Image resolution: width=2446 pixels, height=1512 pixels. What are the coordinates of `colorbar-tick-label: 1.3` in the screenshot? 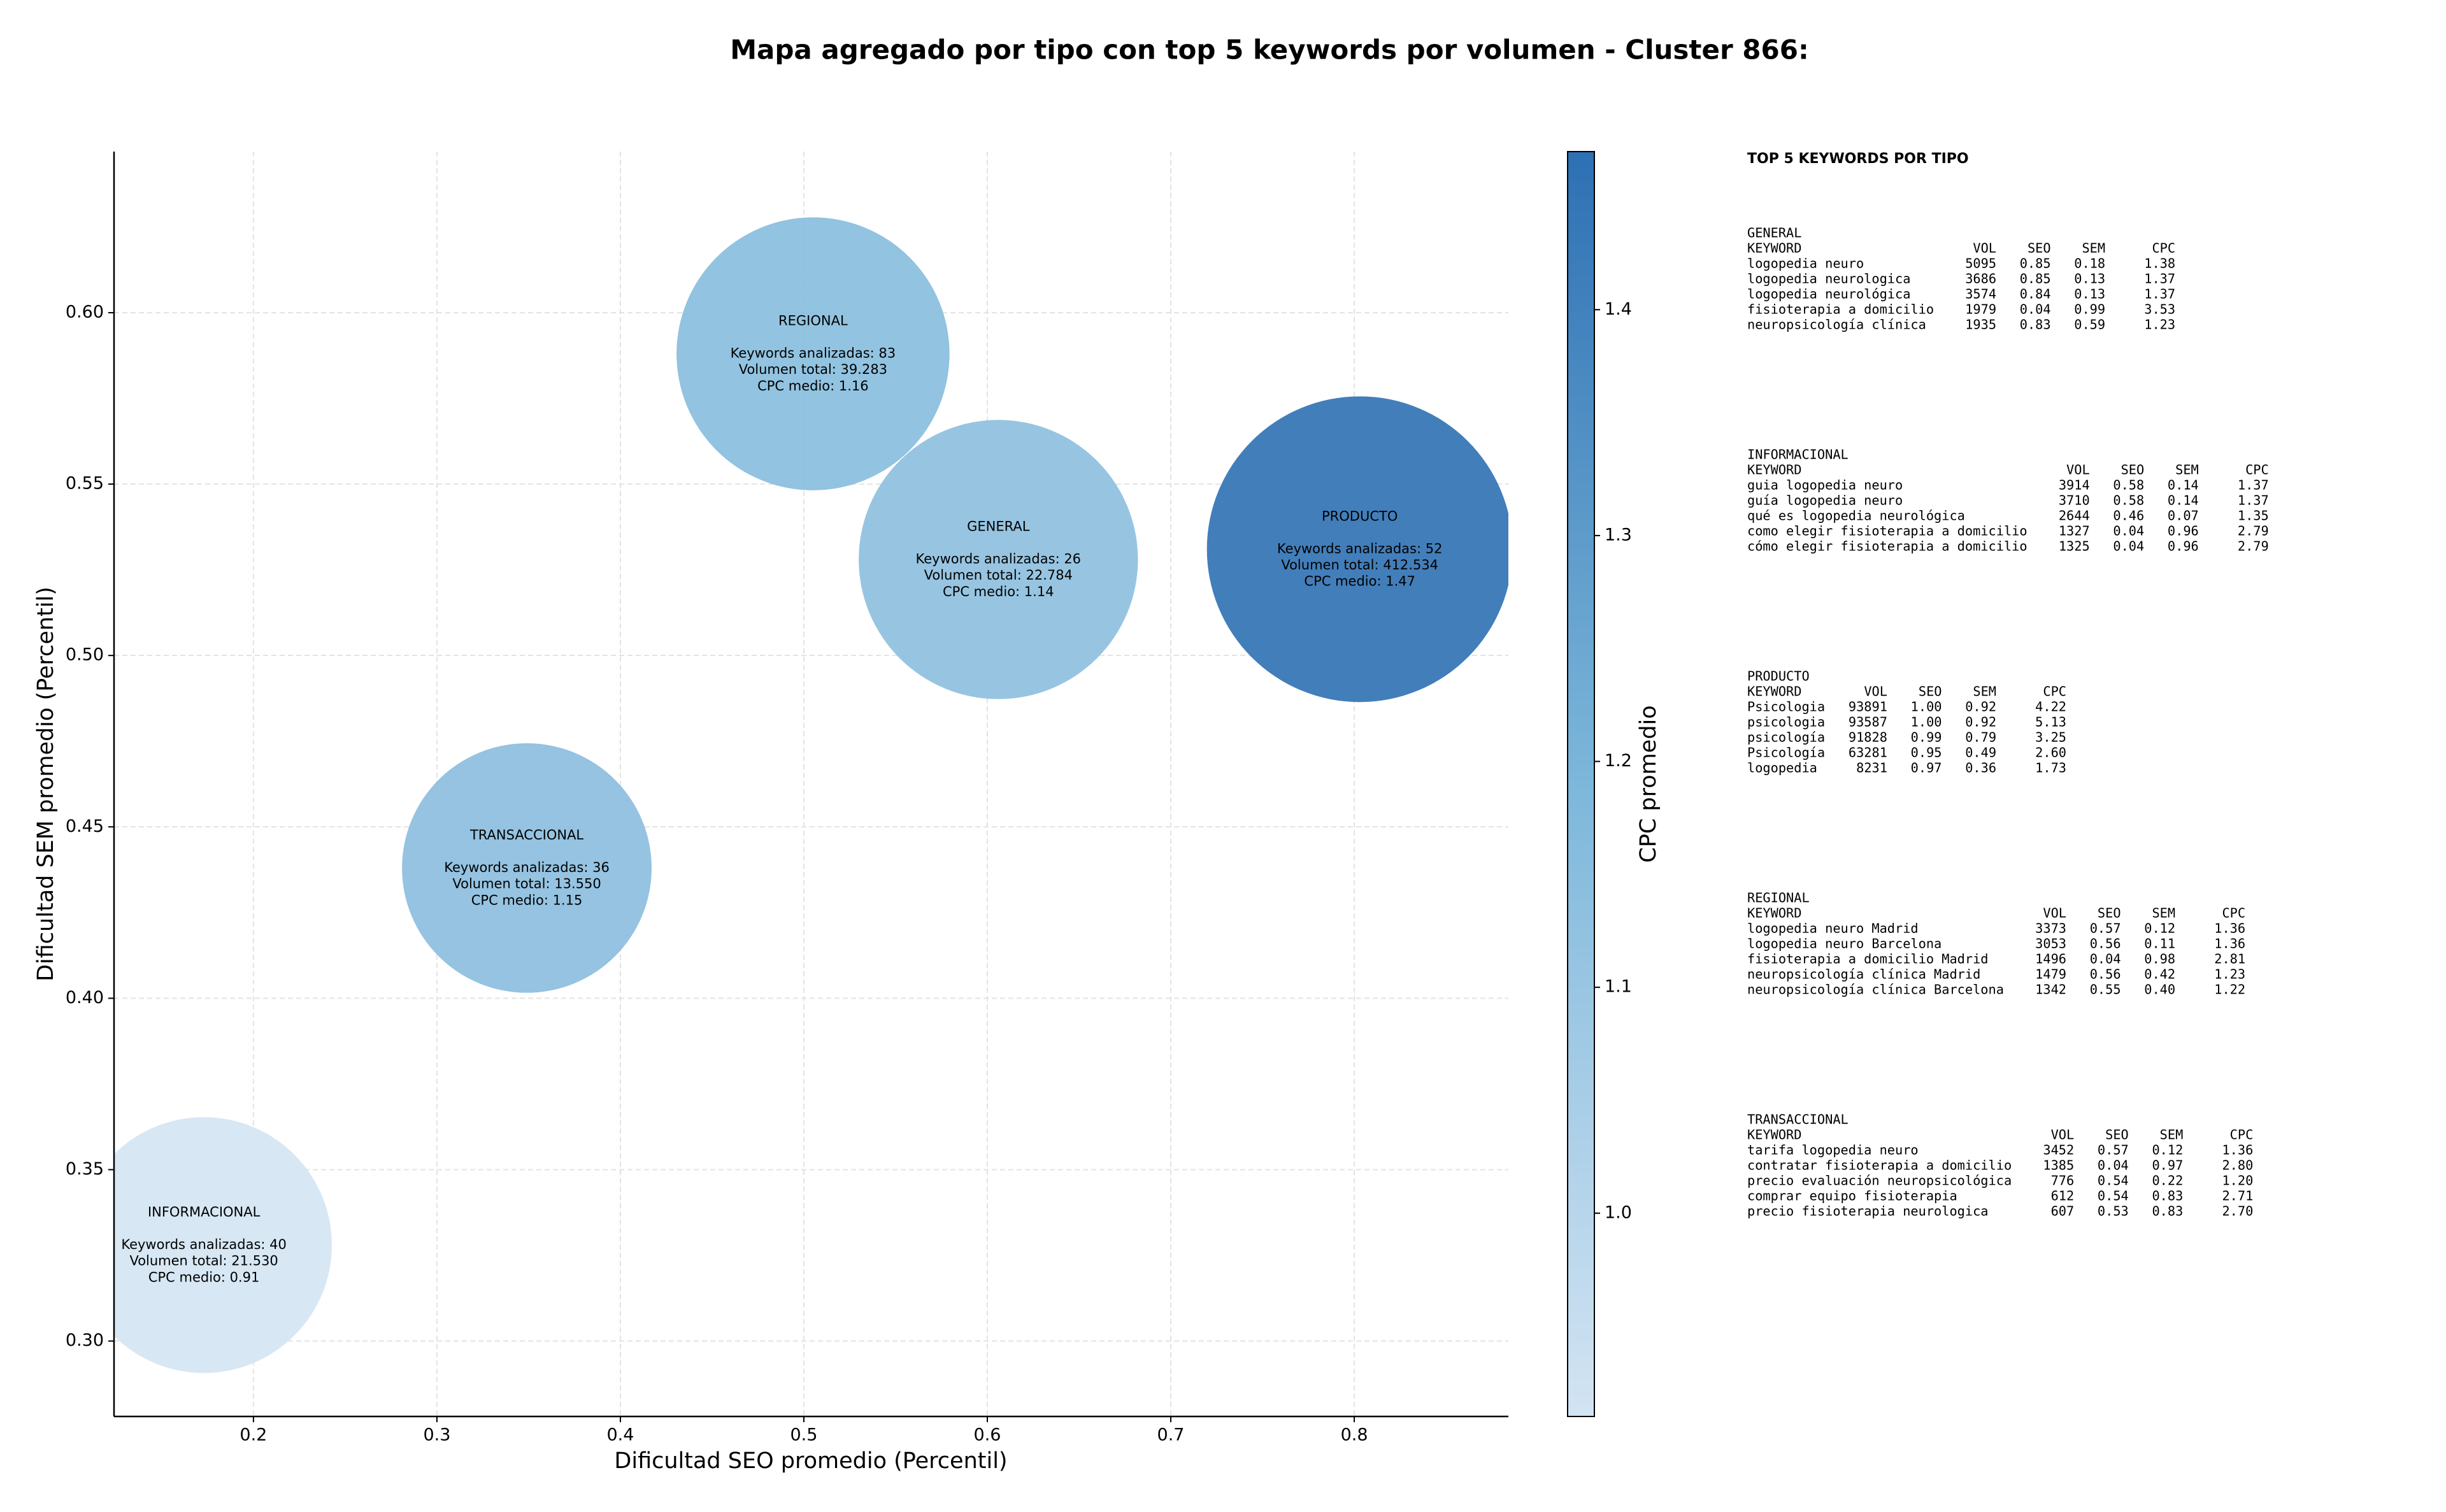 It's located at (1618, 535).